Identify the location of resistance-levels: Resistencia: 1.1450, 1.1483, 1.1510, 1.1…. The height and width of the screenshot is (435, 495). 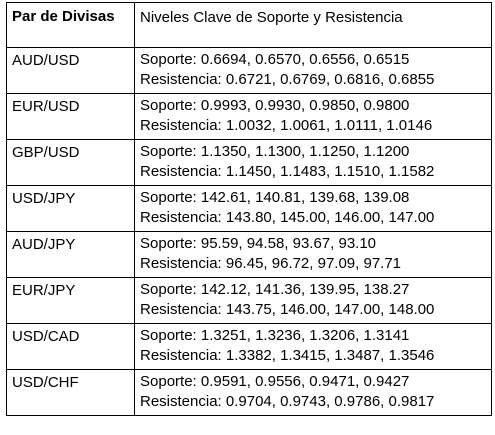
(287, 171).